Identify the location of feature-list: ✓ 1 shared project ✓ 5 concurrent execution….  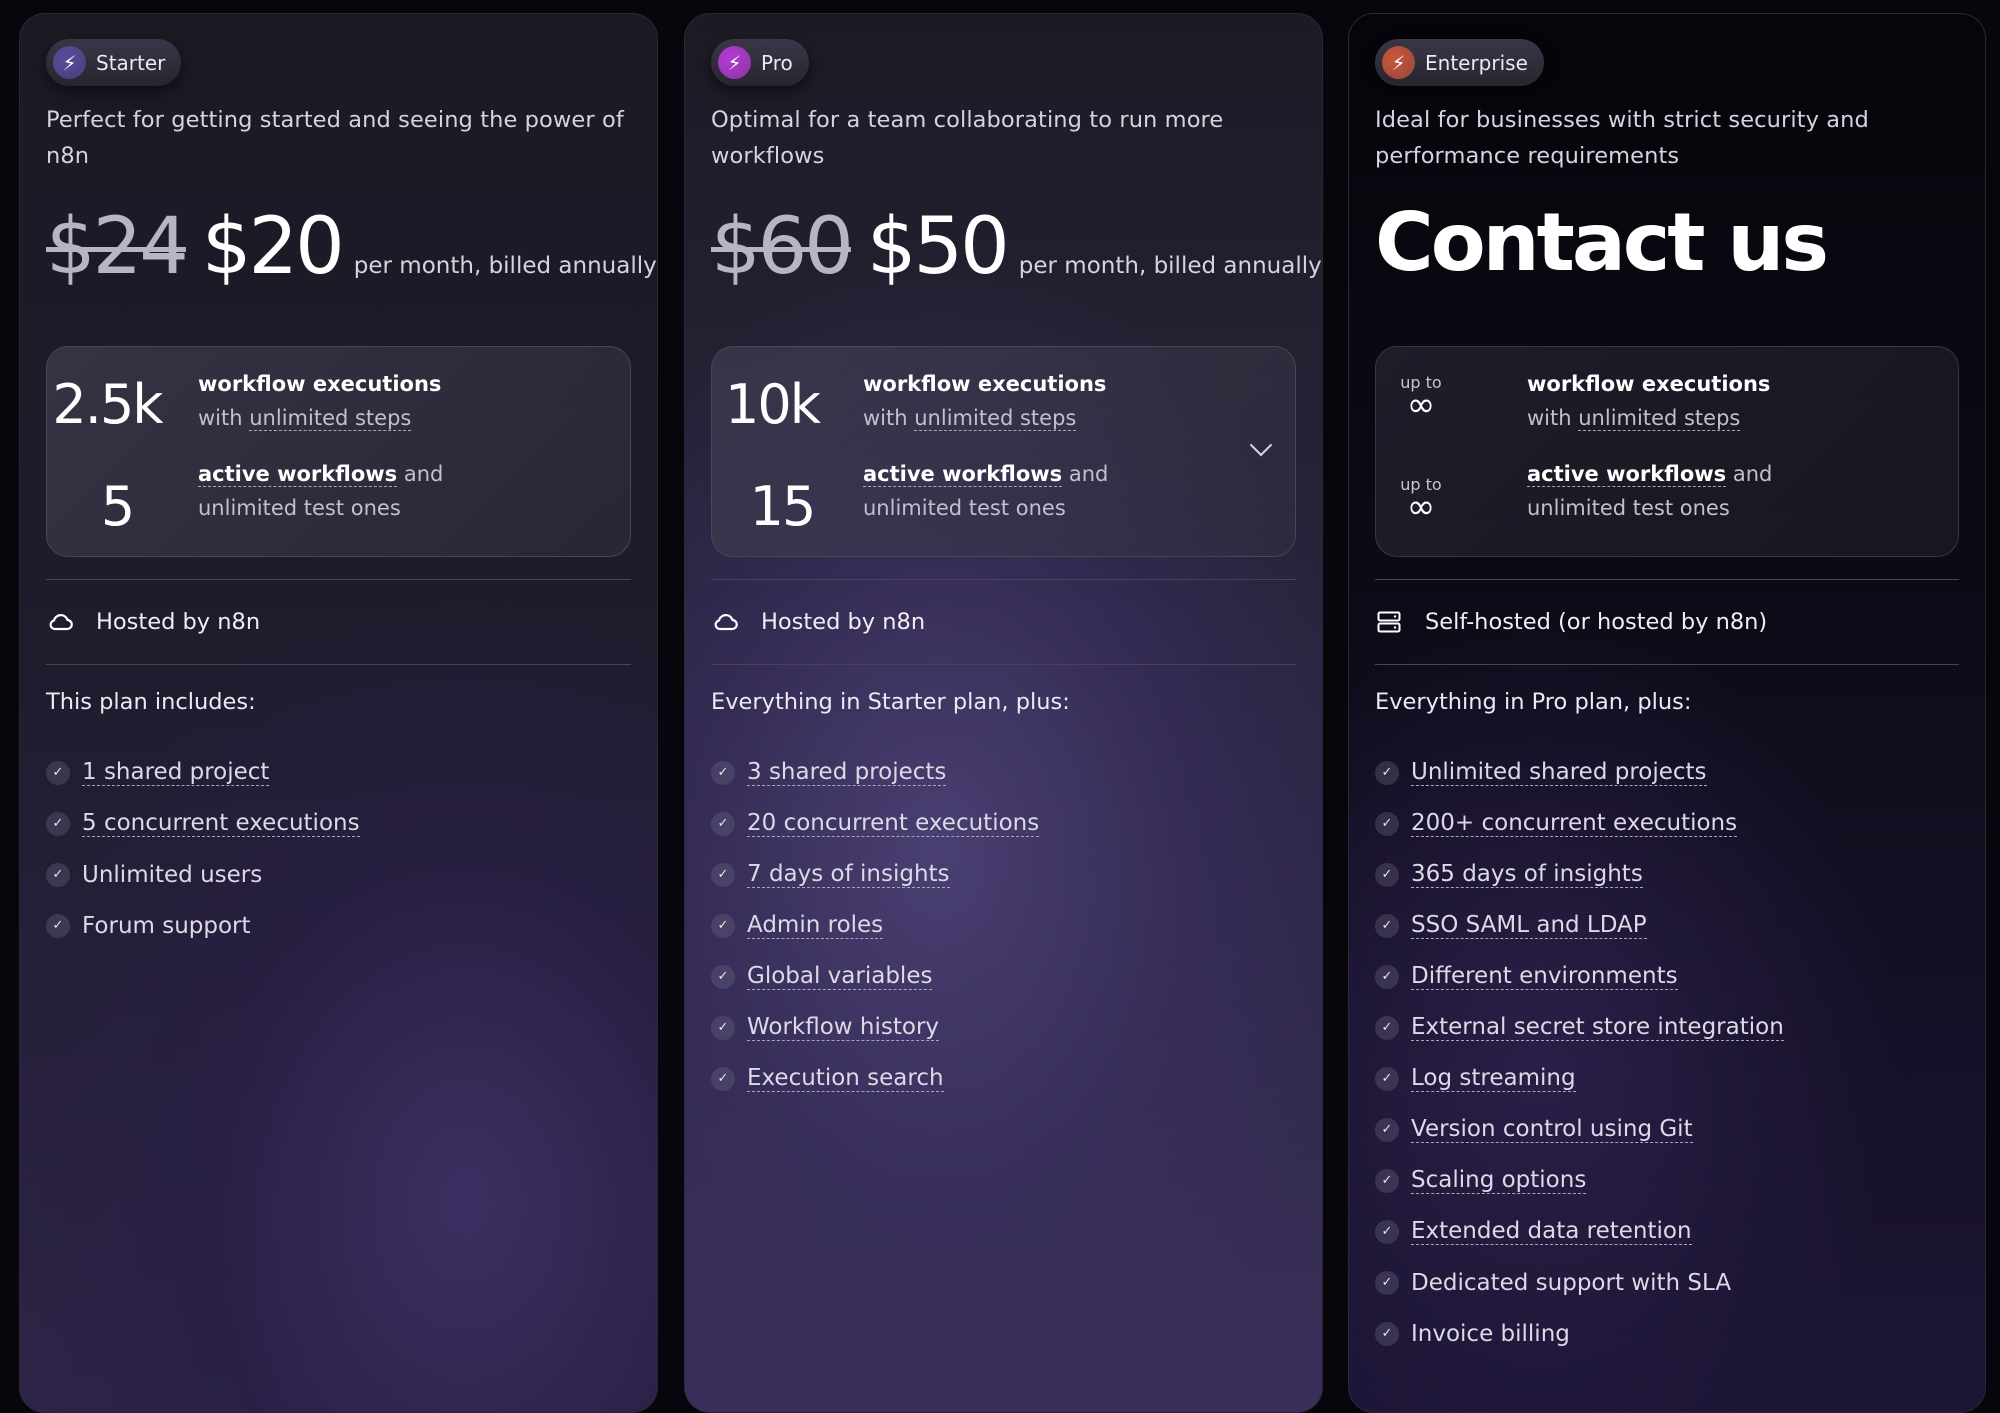
(338, 849).